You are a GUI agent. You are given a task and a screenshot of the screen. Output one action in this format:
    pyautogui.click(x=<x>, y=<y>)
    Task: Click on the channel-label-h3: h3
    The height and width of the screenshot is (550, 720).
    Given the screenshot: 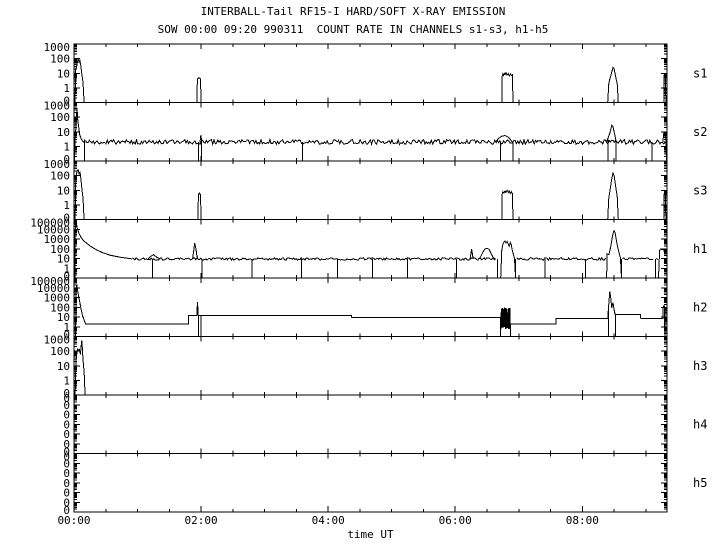 What is the action you would take?
    pyautogui.click(x=700, y=366)
    